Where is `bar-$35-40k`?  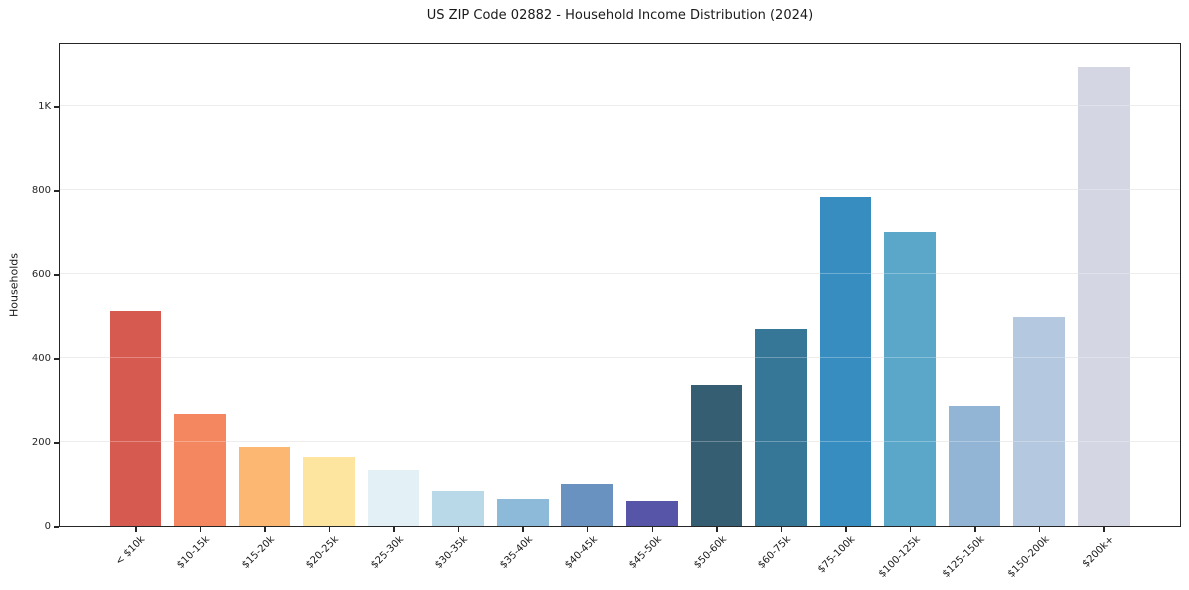 bar-$35-40k is located at coordinates (522, 512).